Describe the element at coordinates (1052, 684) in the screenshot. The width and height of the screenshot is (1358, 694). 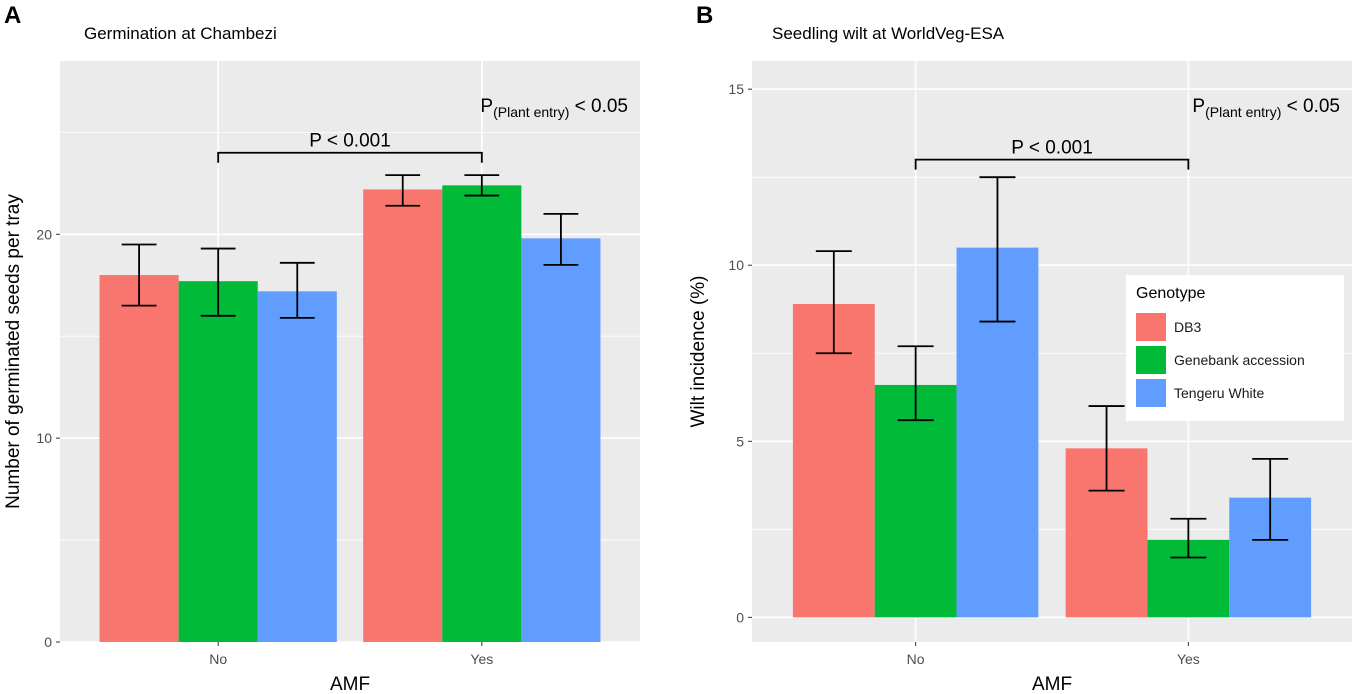
I see `panel-b-xaxis-title: AMF` at that location.